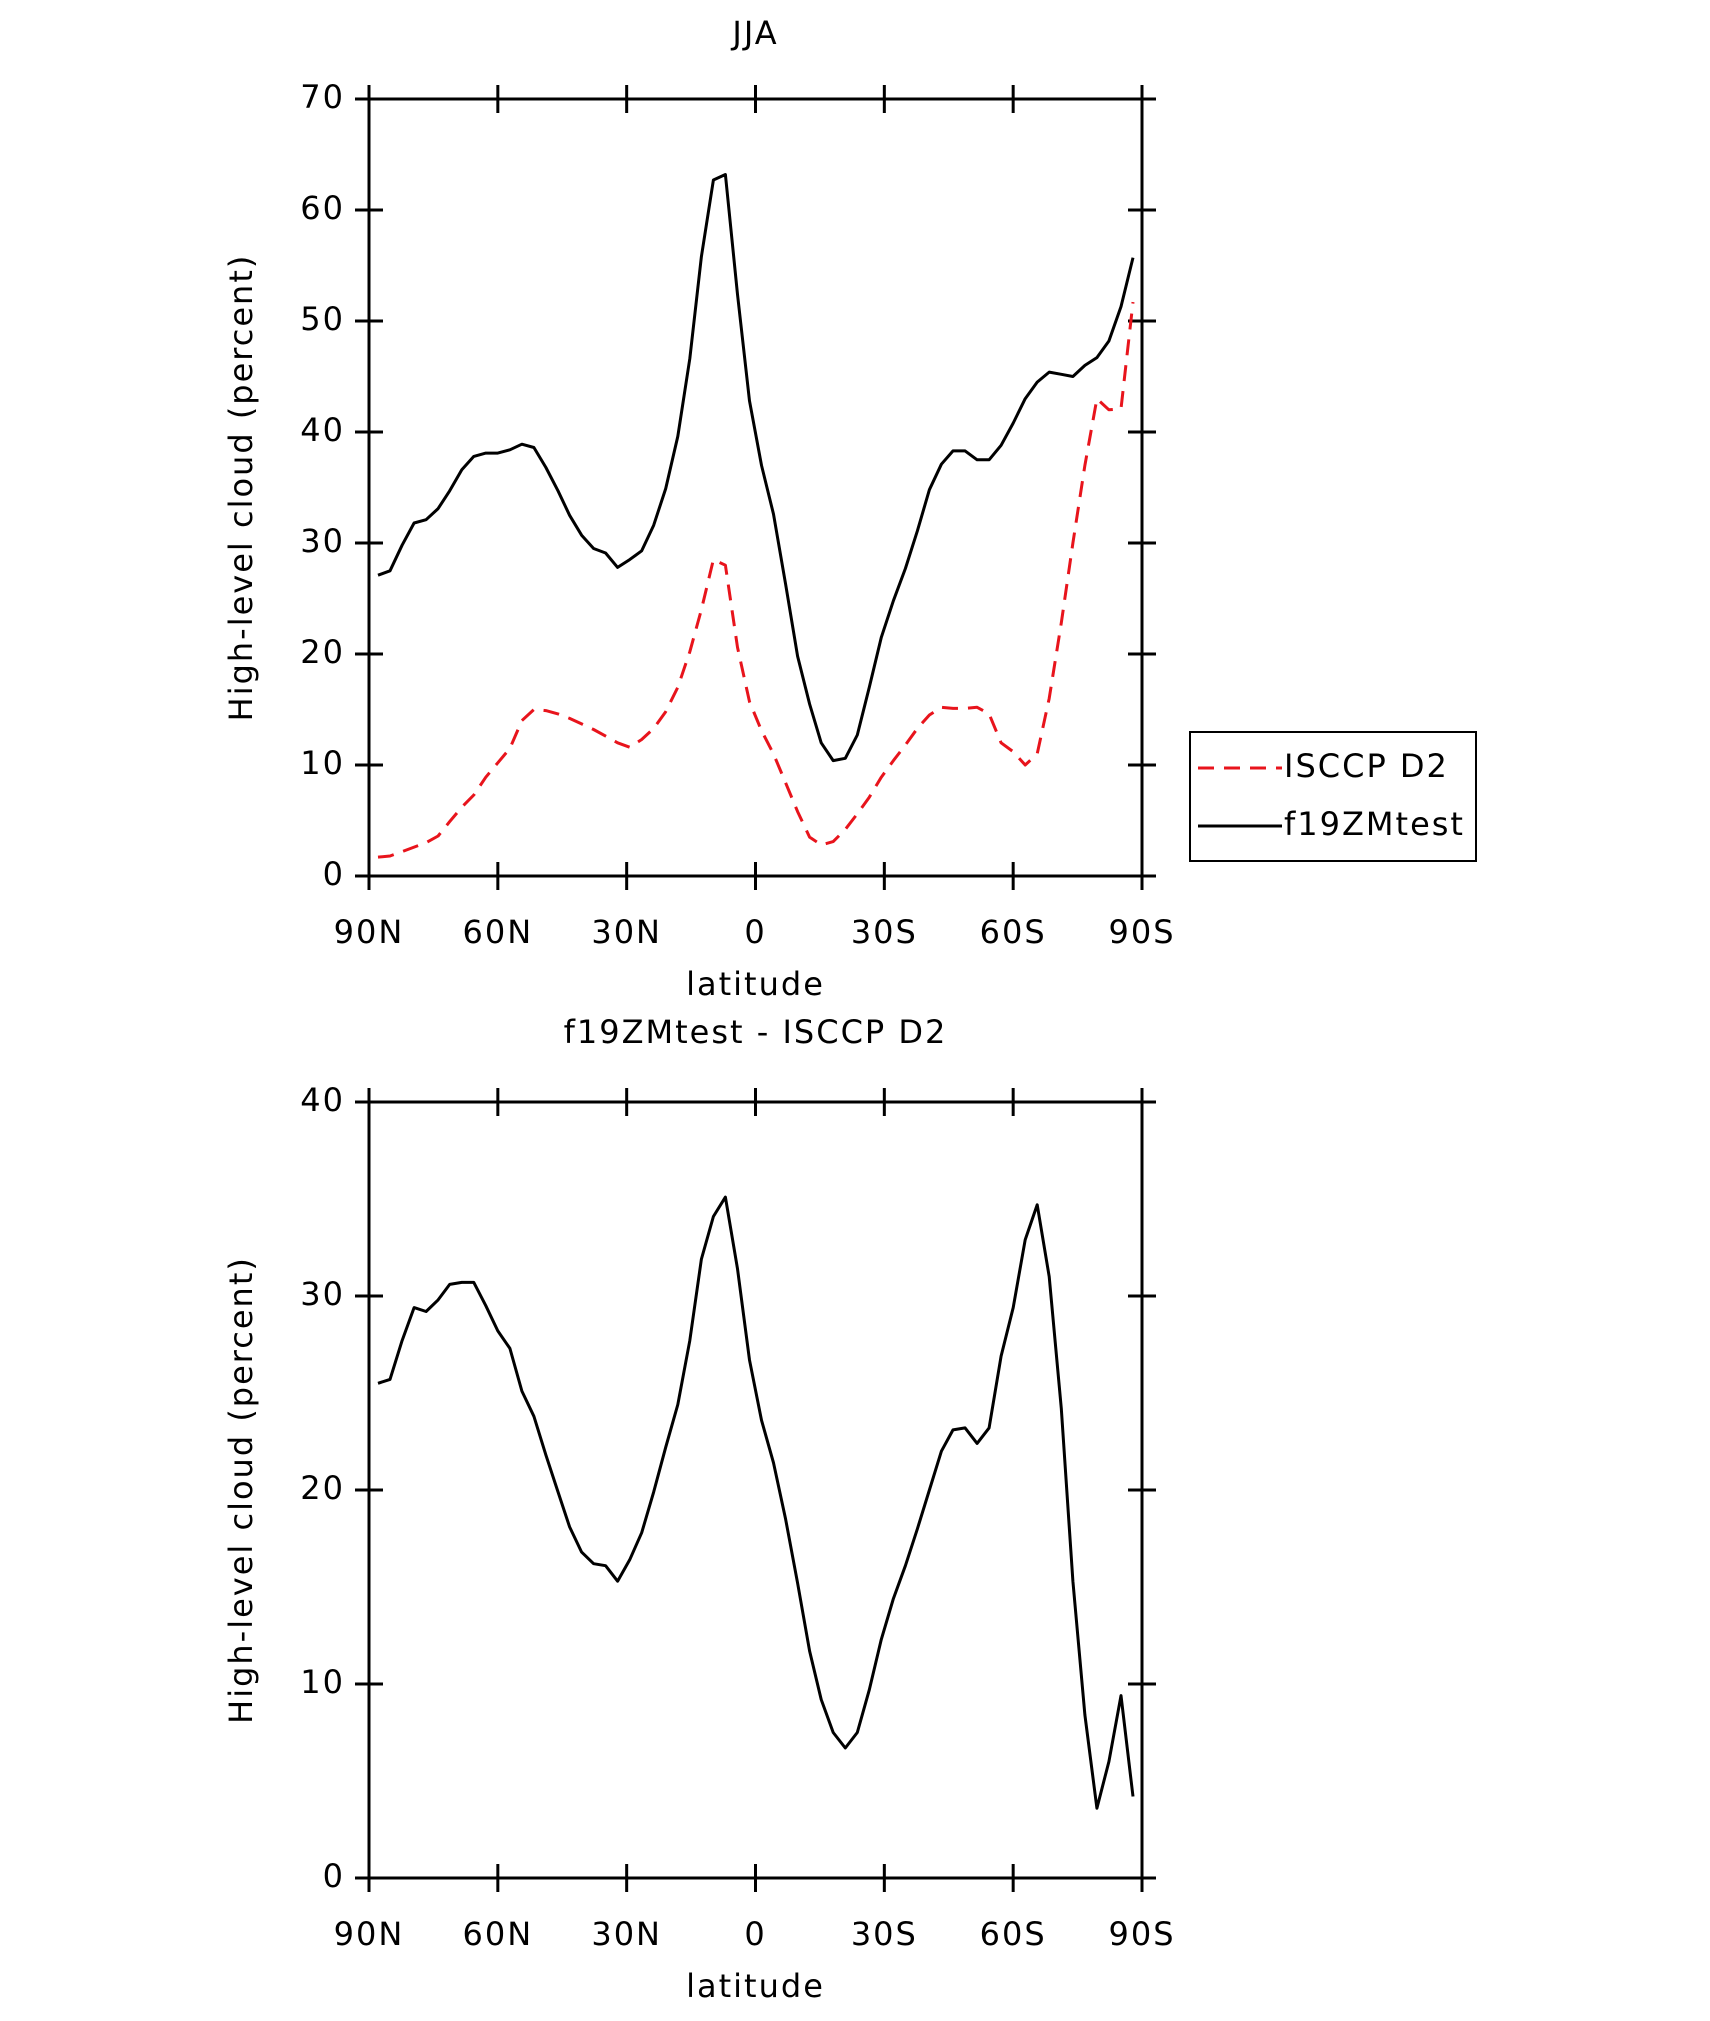  What do you see at coordinates (1374, 824) in the screenshot?
I see `legend-label: f19ZMtest` at bounding box center [1374, 824].